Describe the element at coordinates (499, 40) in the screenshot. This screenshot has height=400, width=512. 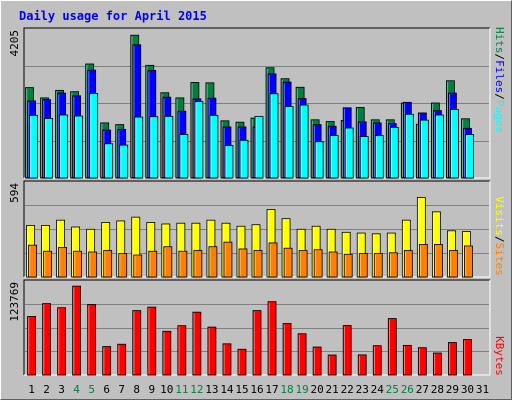
I see `legend-hits: Hits` at that location.